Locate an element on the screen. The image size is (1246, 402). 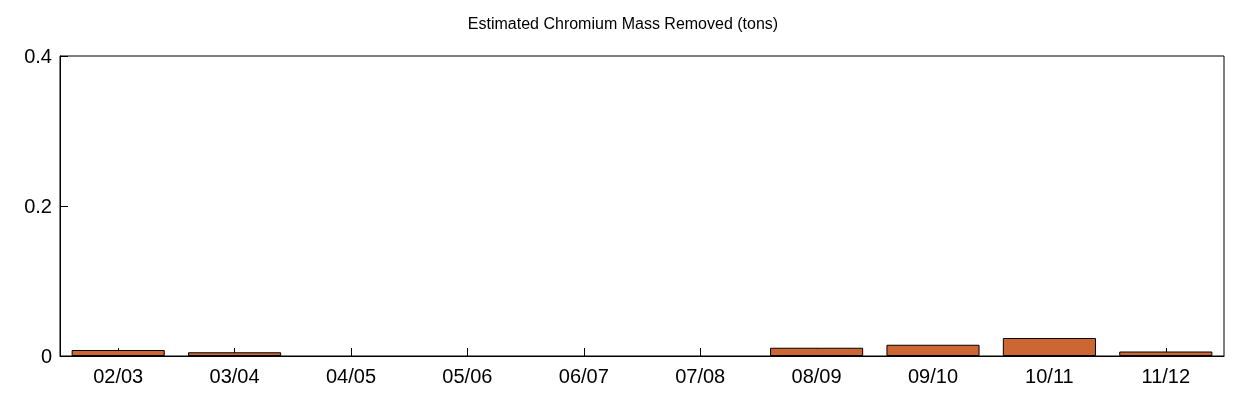
x-tick-label: 04/05 is located at coordinates (351, 376).